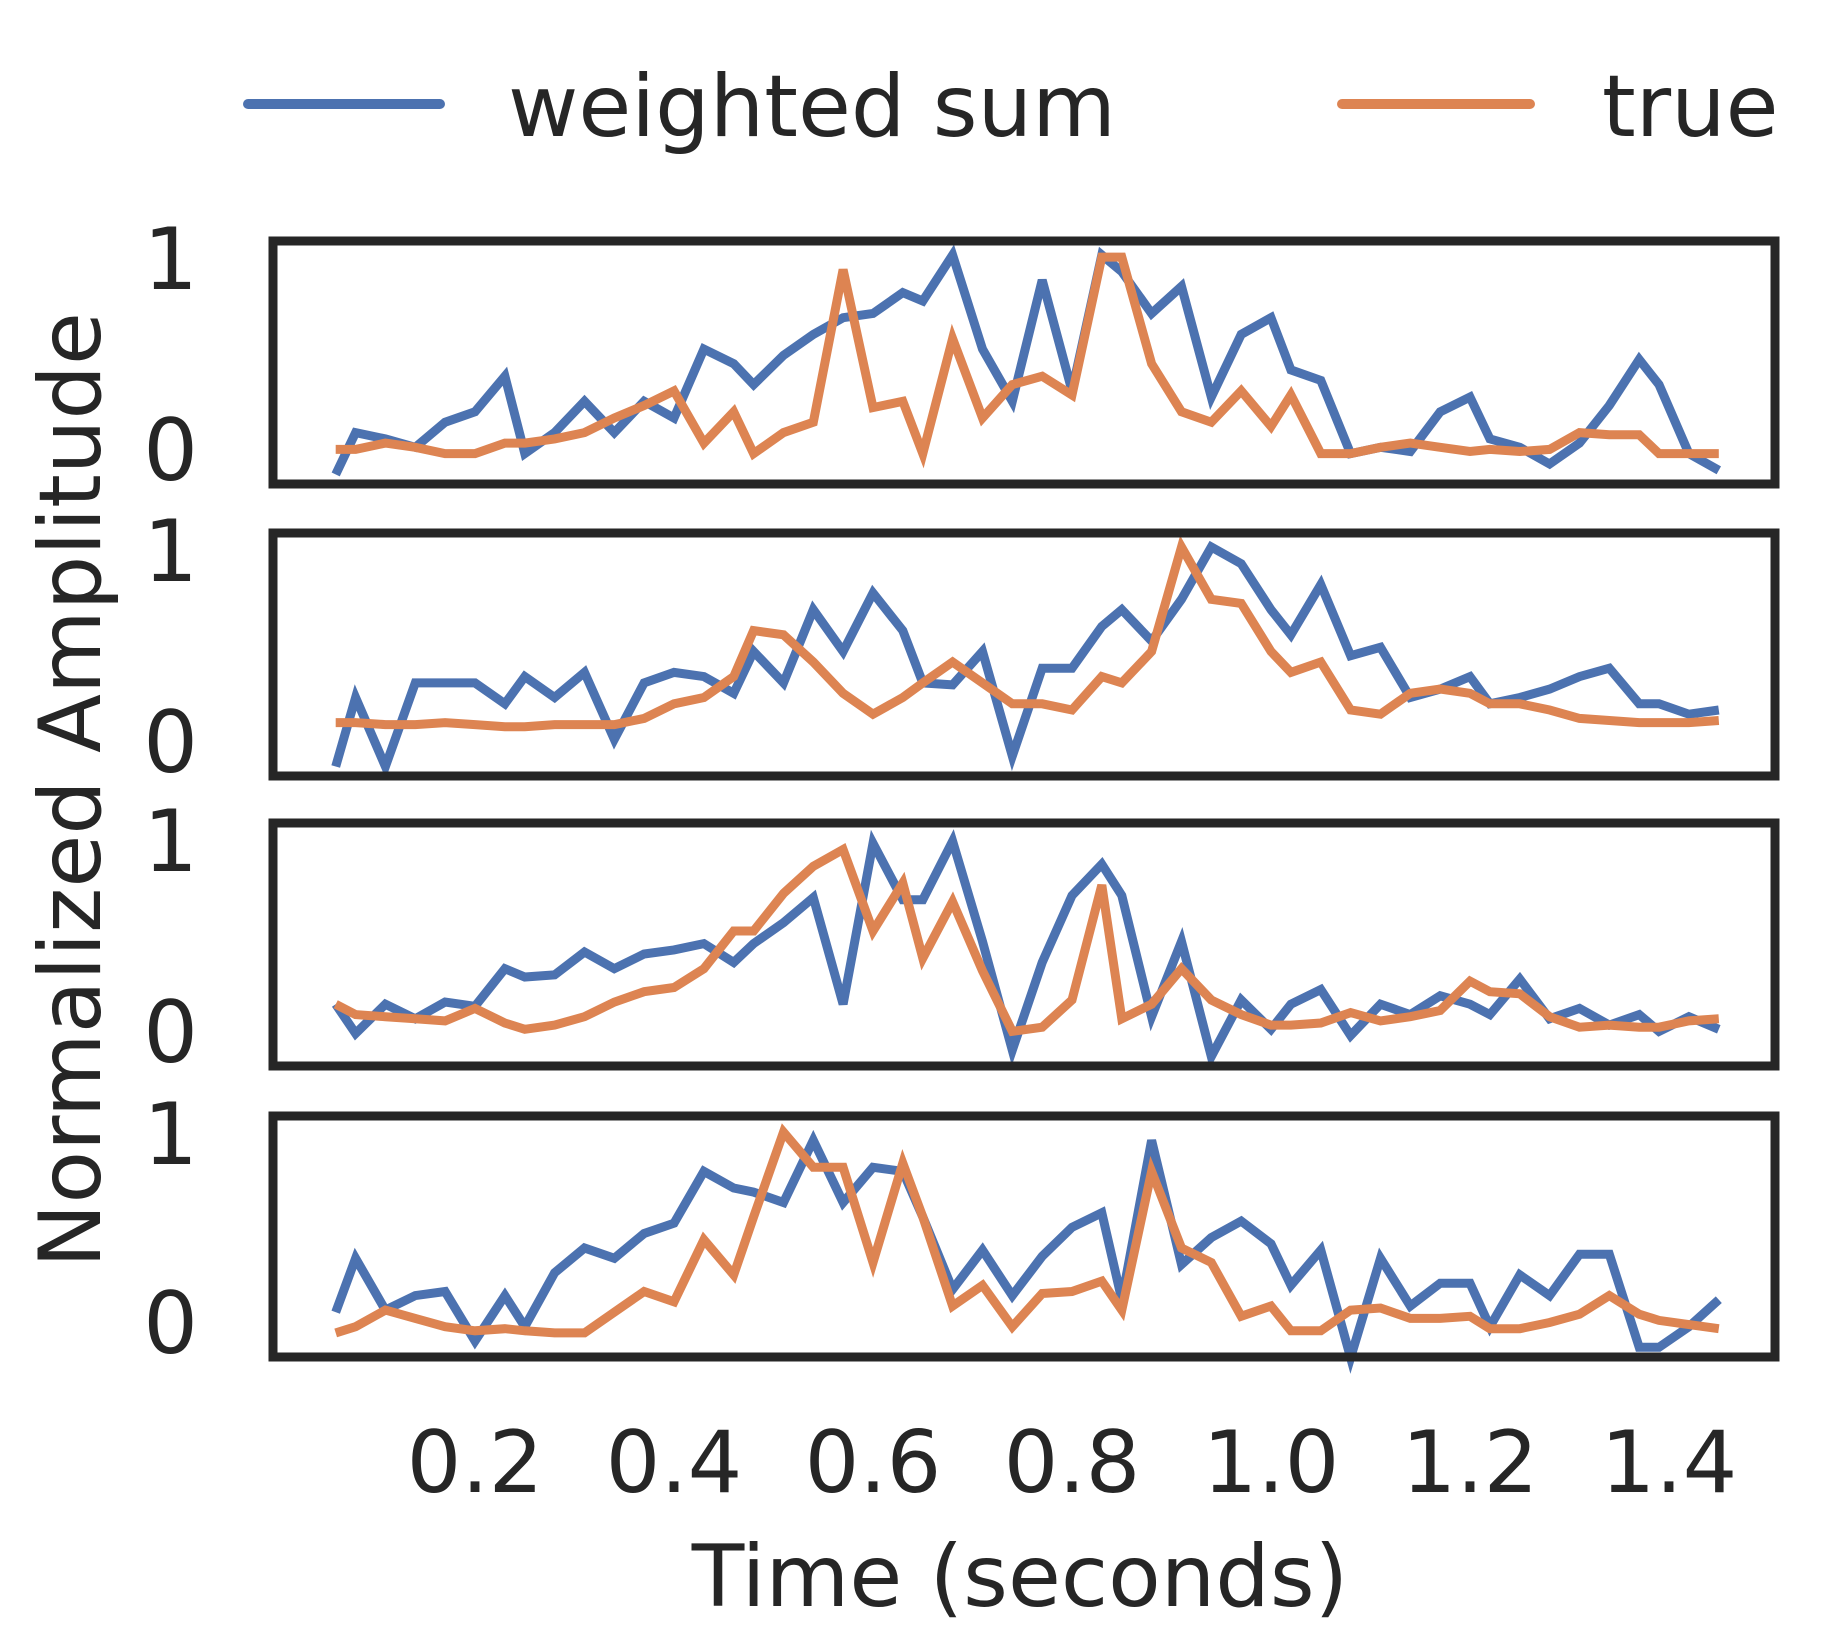  What do you see at coordinates (873, 1463) in the screenshot?
I see `x-tick-label-0-6: 0.6` at bounding box center [873, 1463].